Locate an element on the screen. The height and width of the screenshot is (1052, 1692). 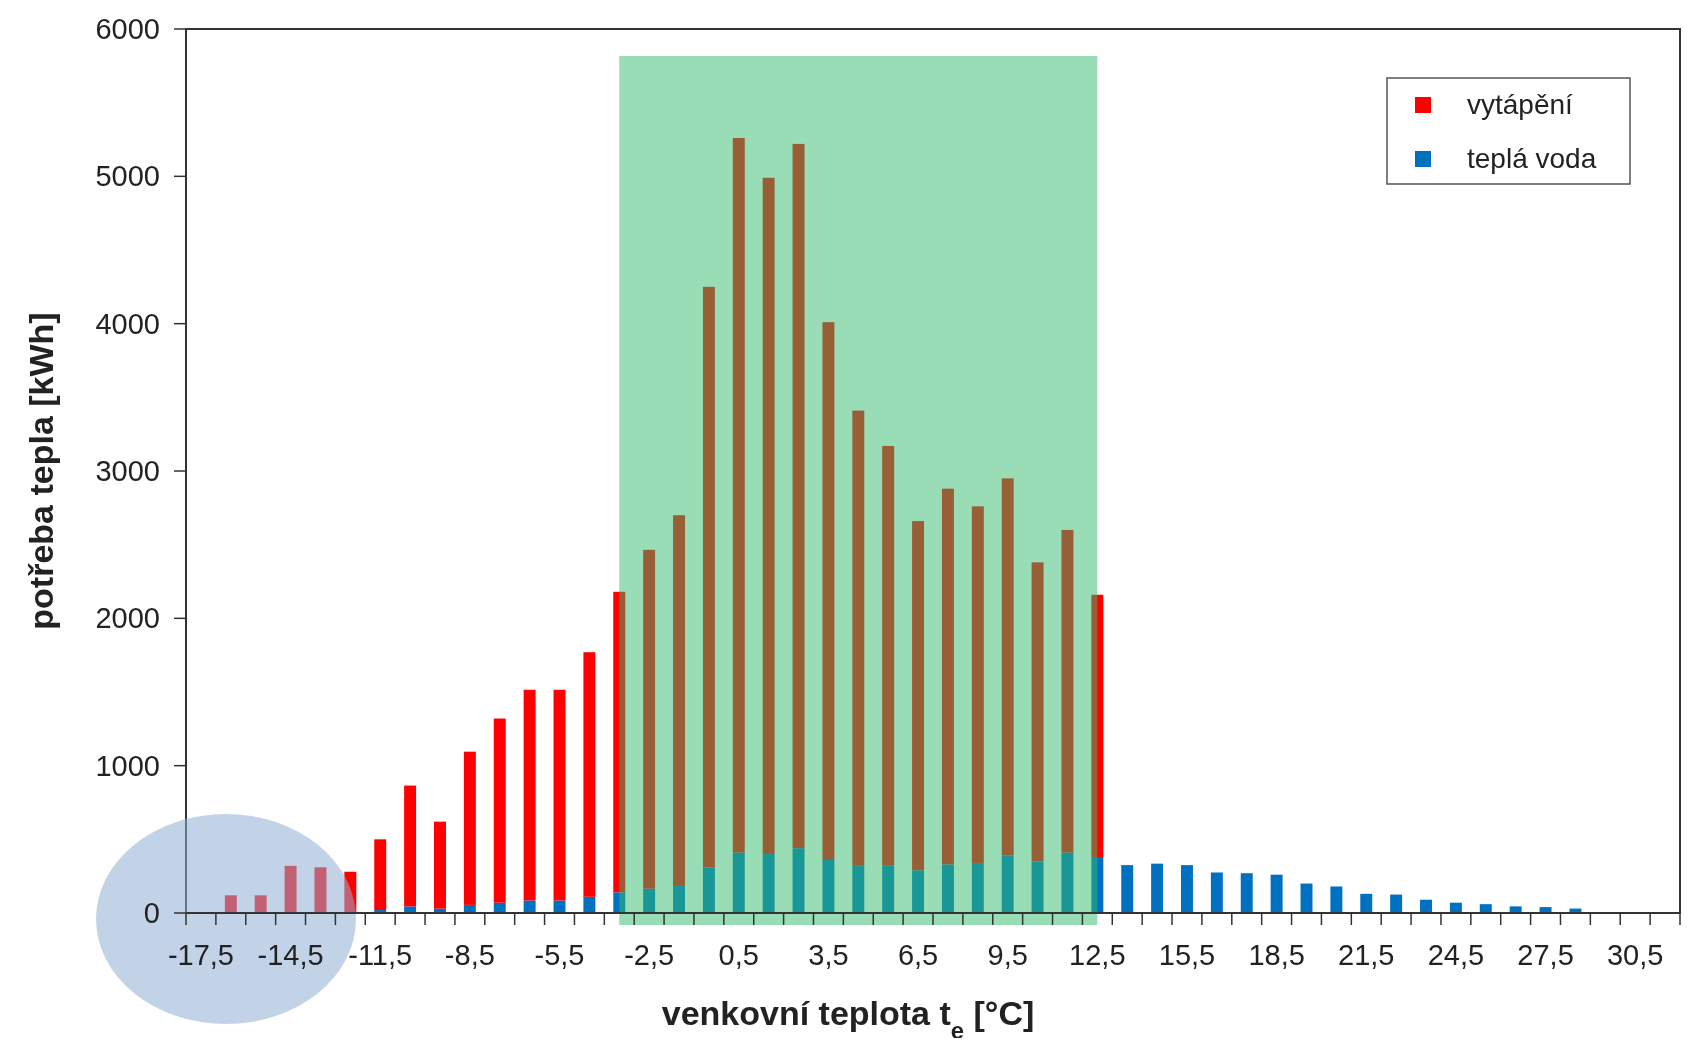
x-axis-title: venkovní teplota t$_{e}$ [°C] is located at coordinates (848, 1019).